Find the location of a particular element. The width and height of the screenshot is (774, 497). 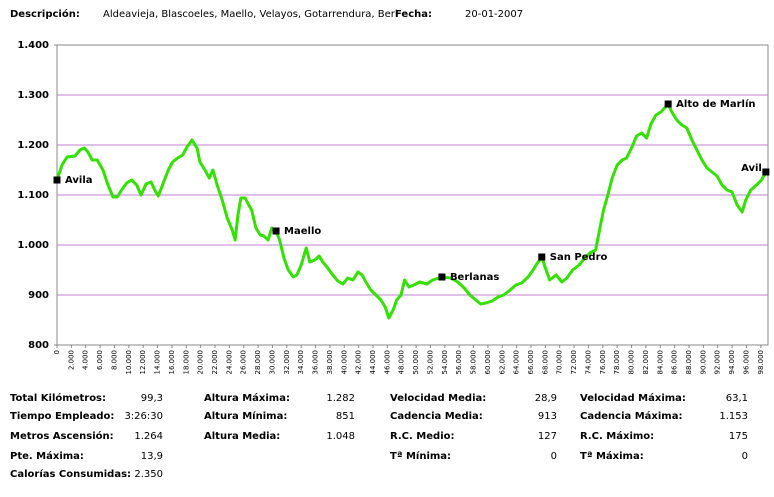

stat-label: Cadencia Máxima: is located at coordinates (631, 416).